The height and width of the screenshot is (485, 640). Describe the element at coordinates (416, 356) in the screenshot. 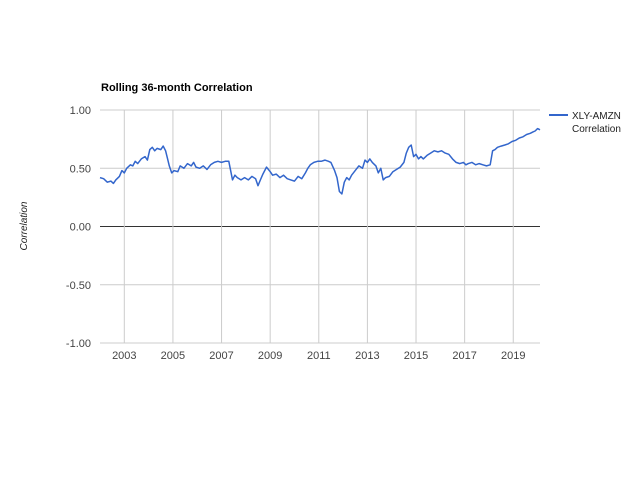

I see `x-tick-label: 2015` at that location.